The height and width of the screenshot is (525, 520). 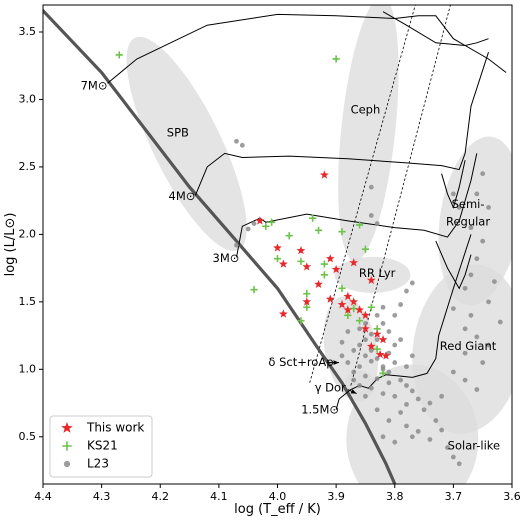 I want to click on legend-entry: This work, so click(x=102, y=428).